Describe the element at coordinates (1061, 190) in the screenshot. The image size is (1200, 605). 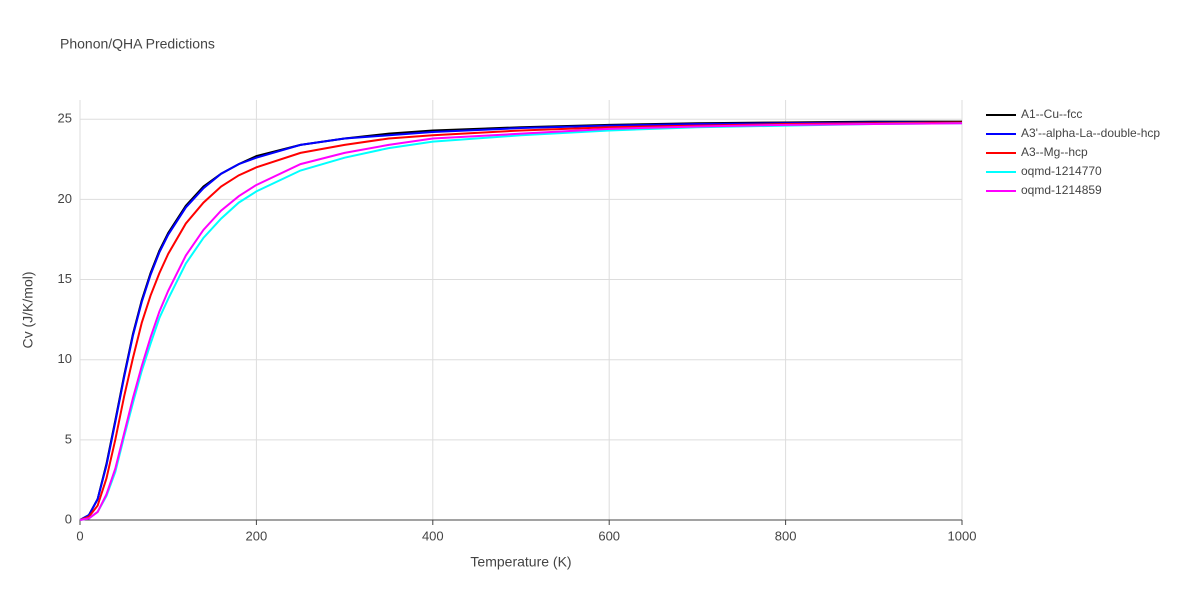
I see `legend-label: oqmd-1214859` at that location.